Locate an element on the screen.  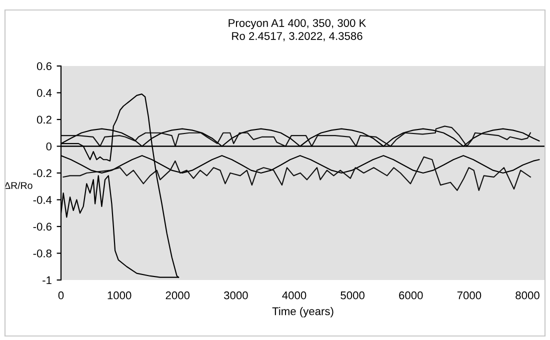
x-tick-label: 7000 is located at coordinates (469, 295).